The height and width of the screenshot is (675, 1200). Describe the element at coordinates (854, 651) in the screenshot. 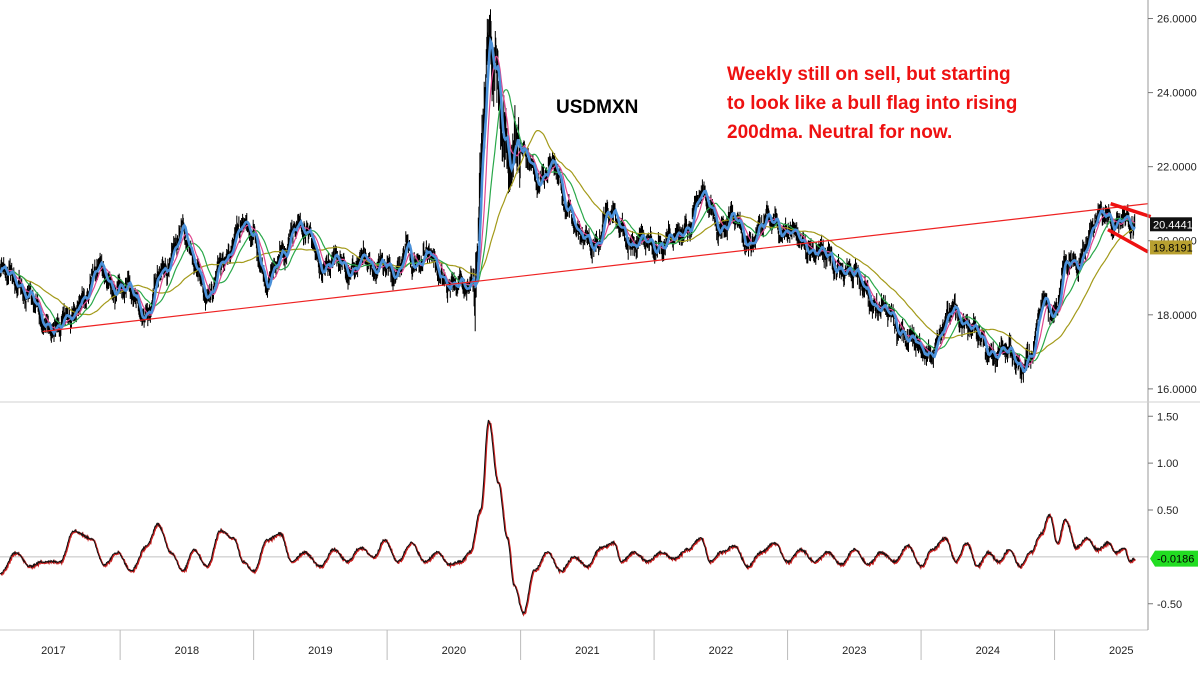

I see `x-tick-label-2023: 2023` at that location.